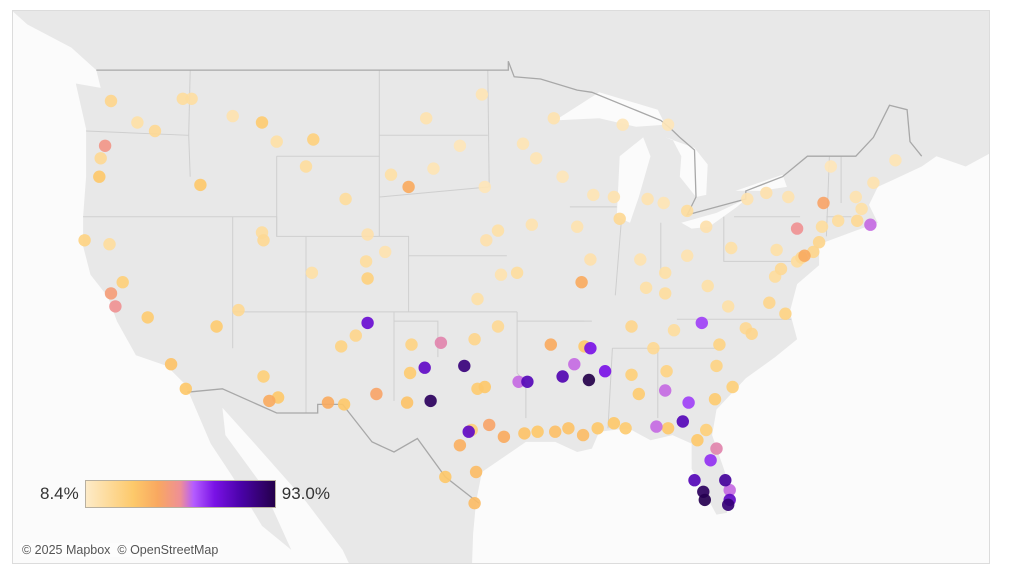 This screenshot has width=1022, height=587. Describe the element at coordinates (66, 550) in the screenshot. I see `mapbox-attribution-link: © 2025 Mapbox` at that location.